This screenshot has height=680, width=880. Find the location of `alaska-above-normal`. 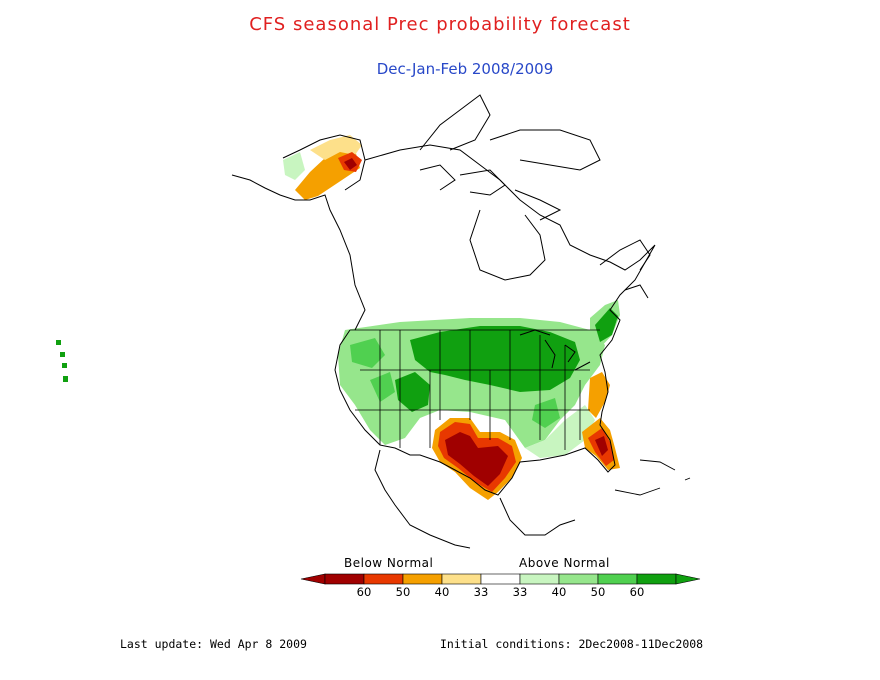

alaska-above-normal is located at coordinates (294, 166).